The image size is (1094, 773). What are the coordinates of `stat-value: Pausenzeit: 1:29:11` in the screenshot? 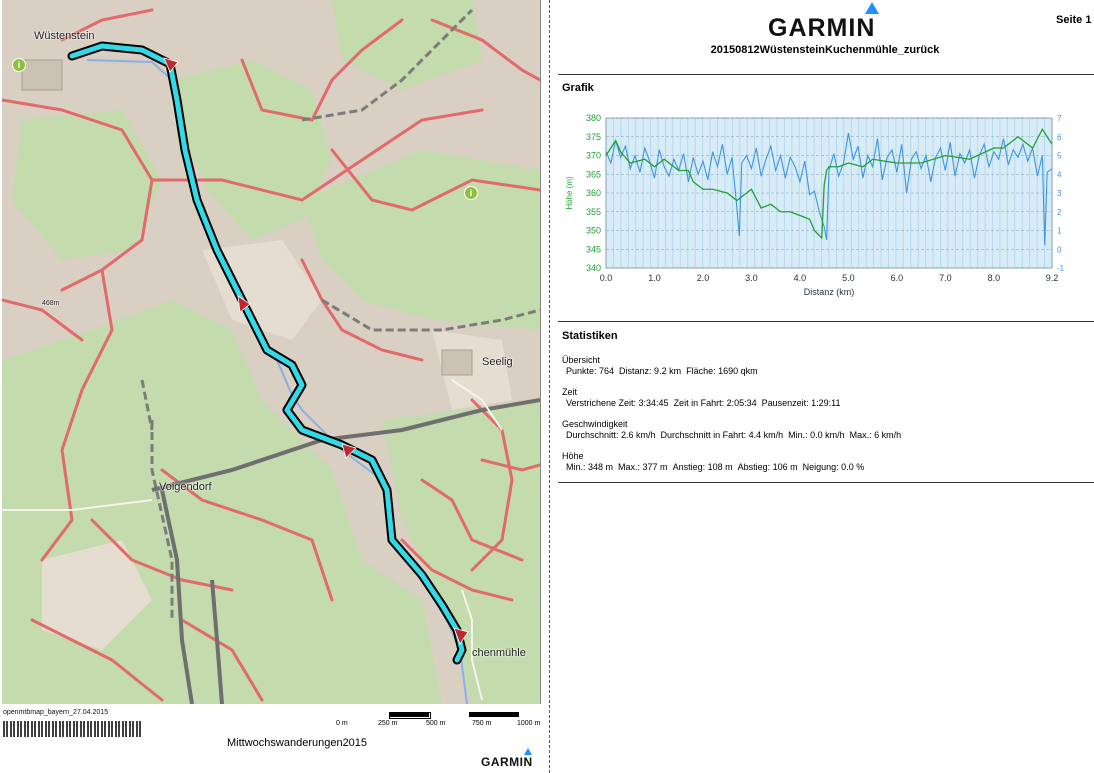 It's located at (801, 403).